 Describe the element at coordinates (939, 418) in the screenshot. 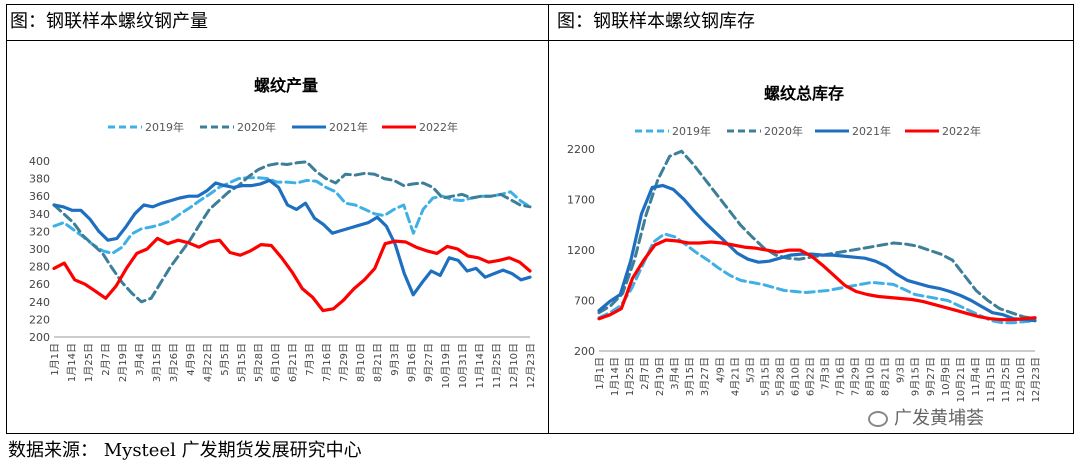

I see `watermark-text: 广发黄埔荟` at that location.